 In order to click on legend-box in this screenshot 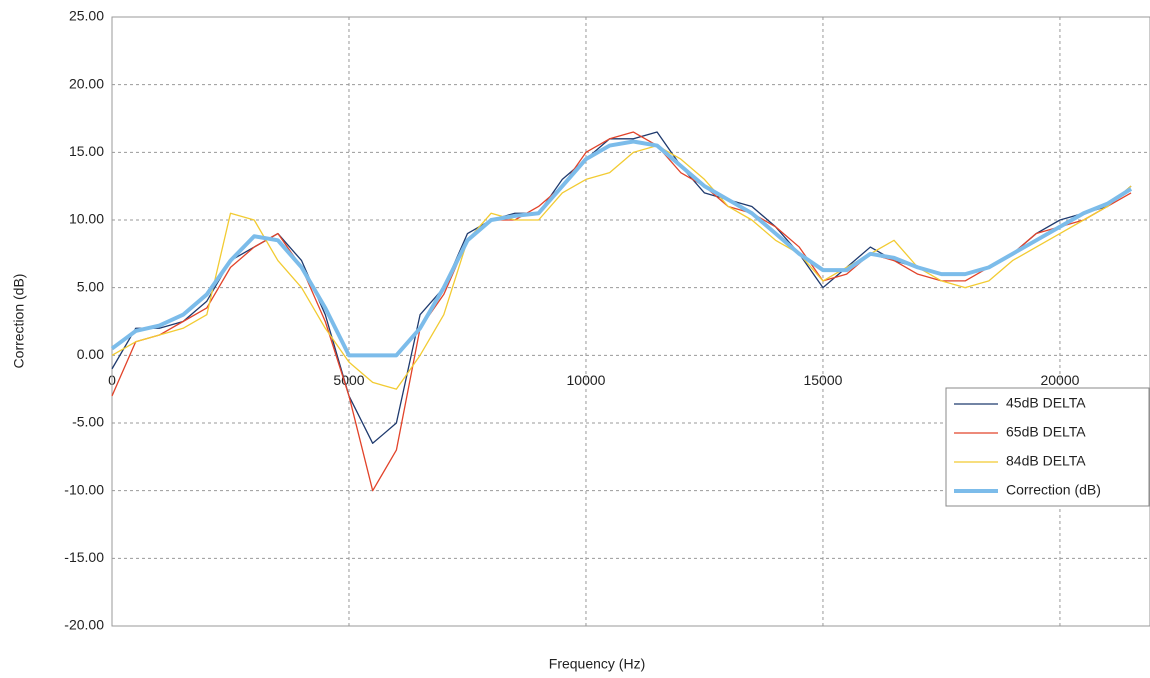, I will do `click(1047, 447)`.